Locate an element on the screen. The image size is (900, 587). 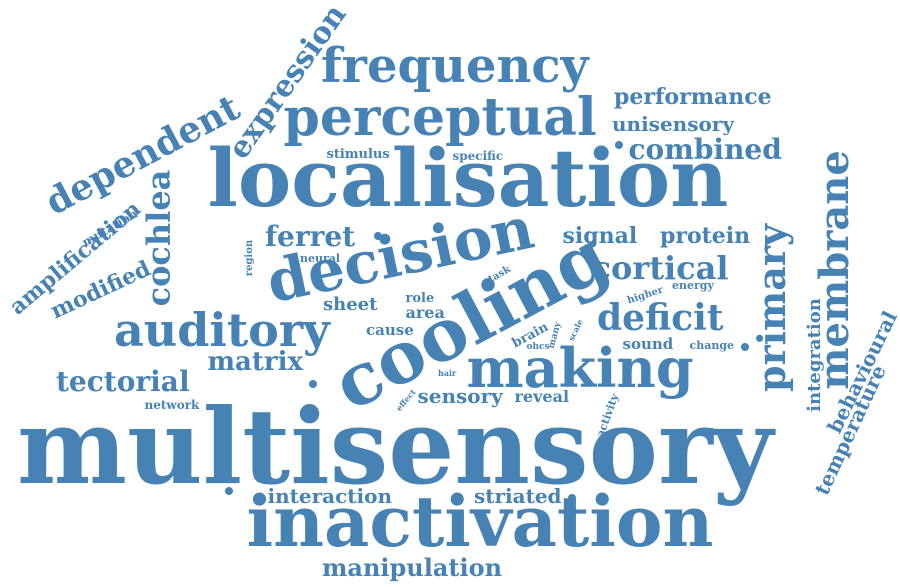
word-striated: striated is located at coordinates (518, 496).